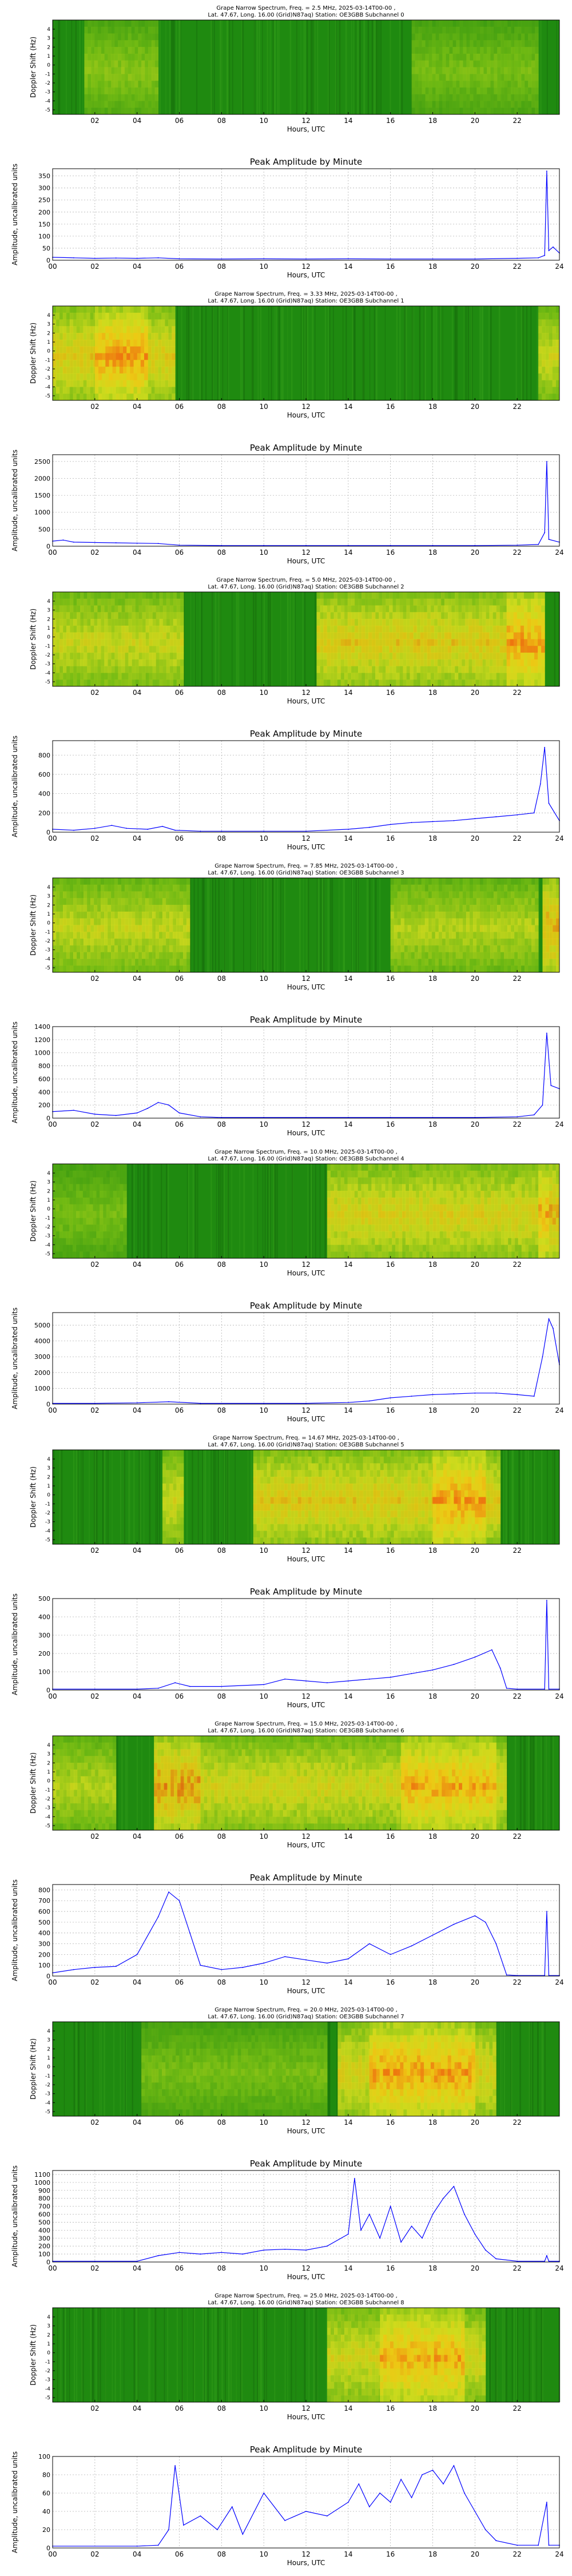 Image resolution: width=572 pixels, height=2576 pixels. Describe the element at coordinates (52, 267) in the screenshot. I see `amplitude-xtick-label: 00` at that location.